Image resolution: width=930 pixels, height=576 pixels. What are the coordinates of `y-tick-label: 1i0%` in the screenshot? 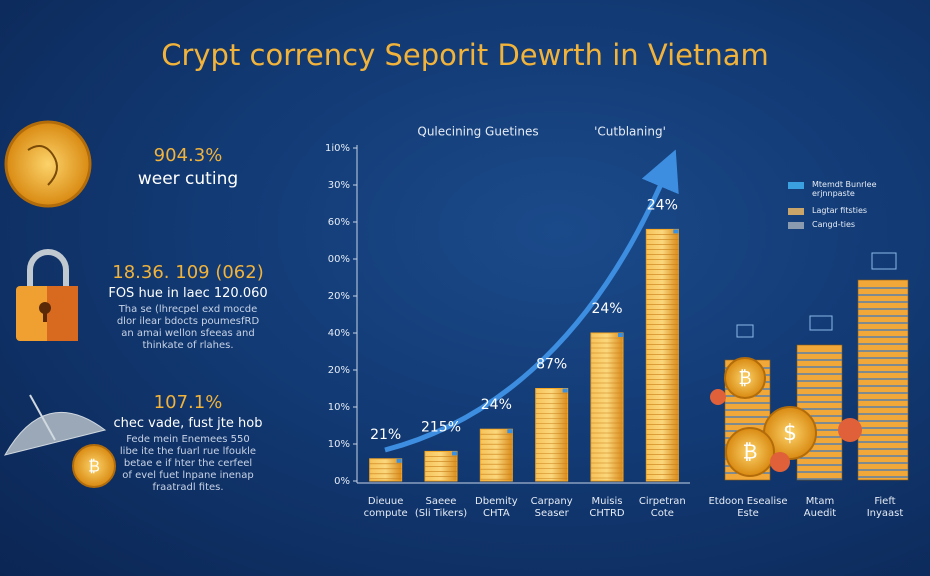 It's located at (337, 148).